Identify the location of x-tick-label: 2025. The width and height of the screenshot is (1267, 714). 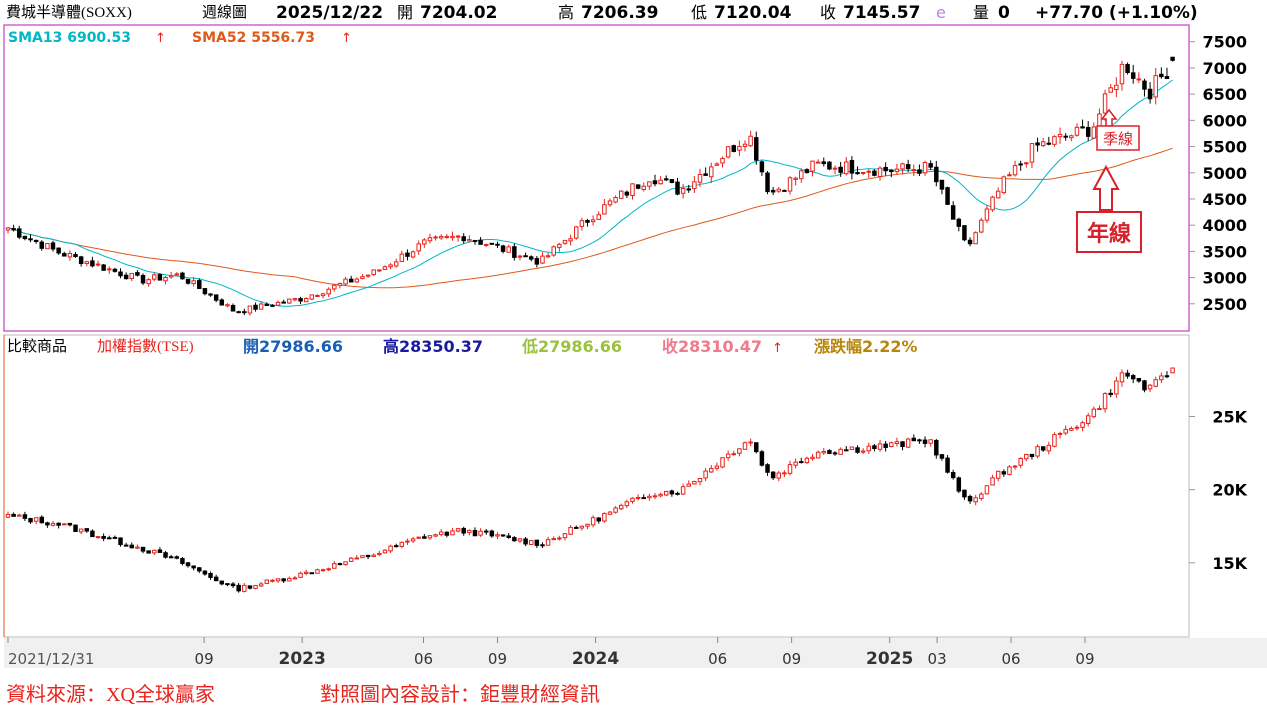
(889, 659).